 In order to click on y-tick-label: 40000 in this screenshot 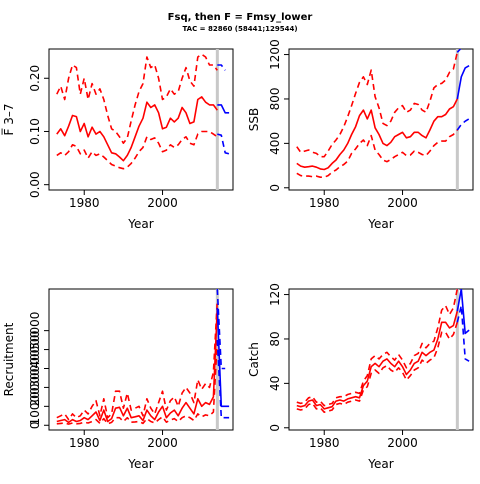, I will do `click(35, 349)`.